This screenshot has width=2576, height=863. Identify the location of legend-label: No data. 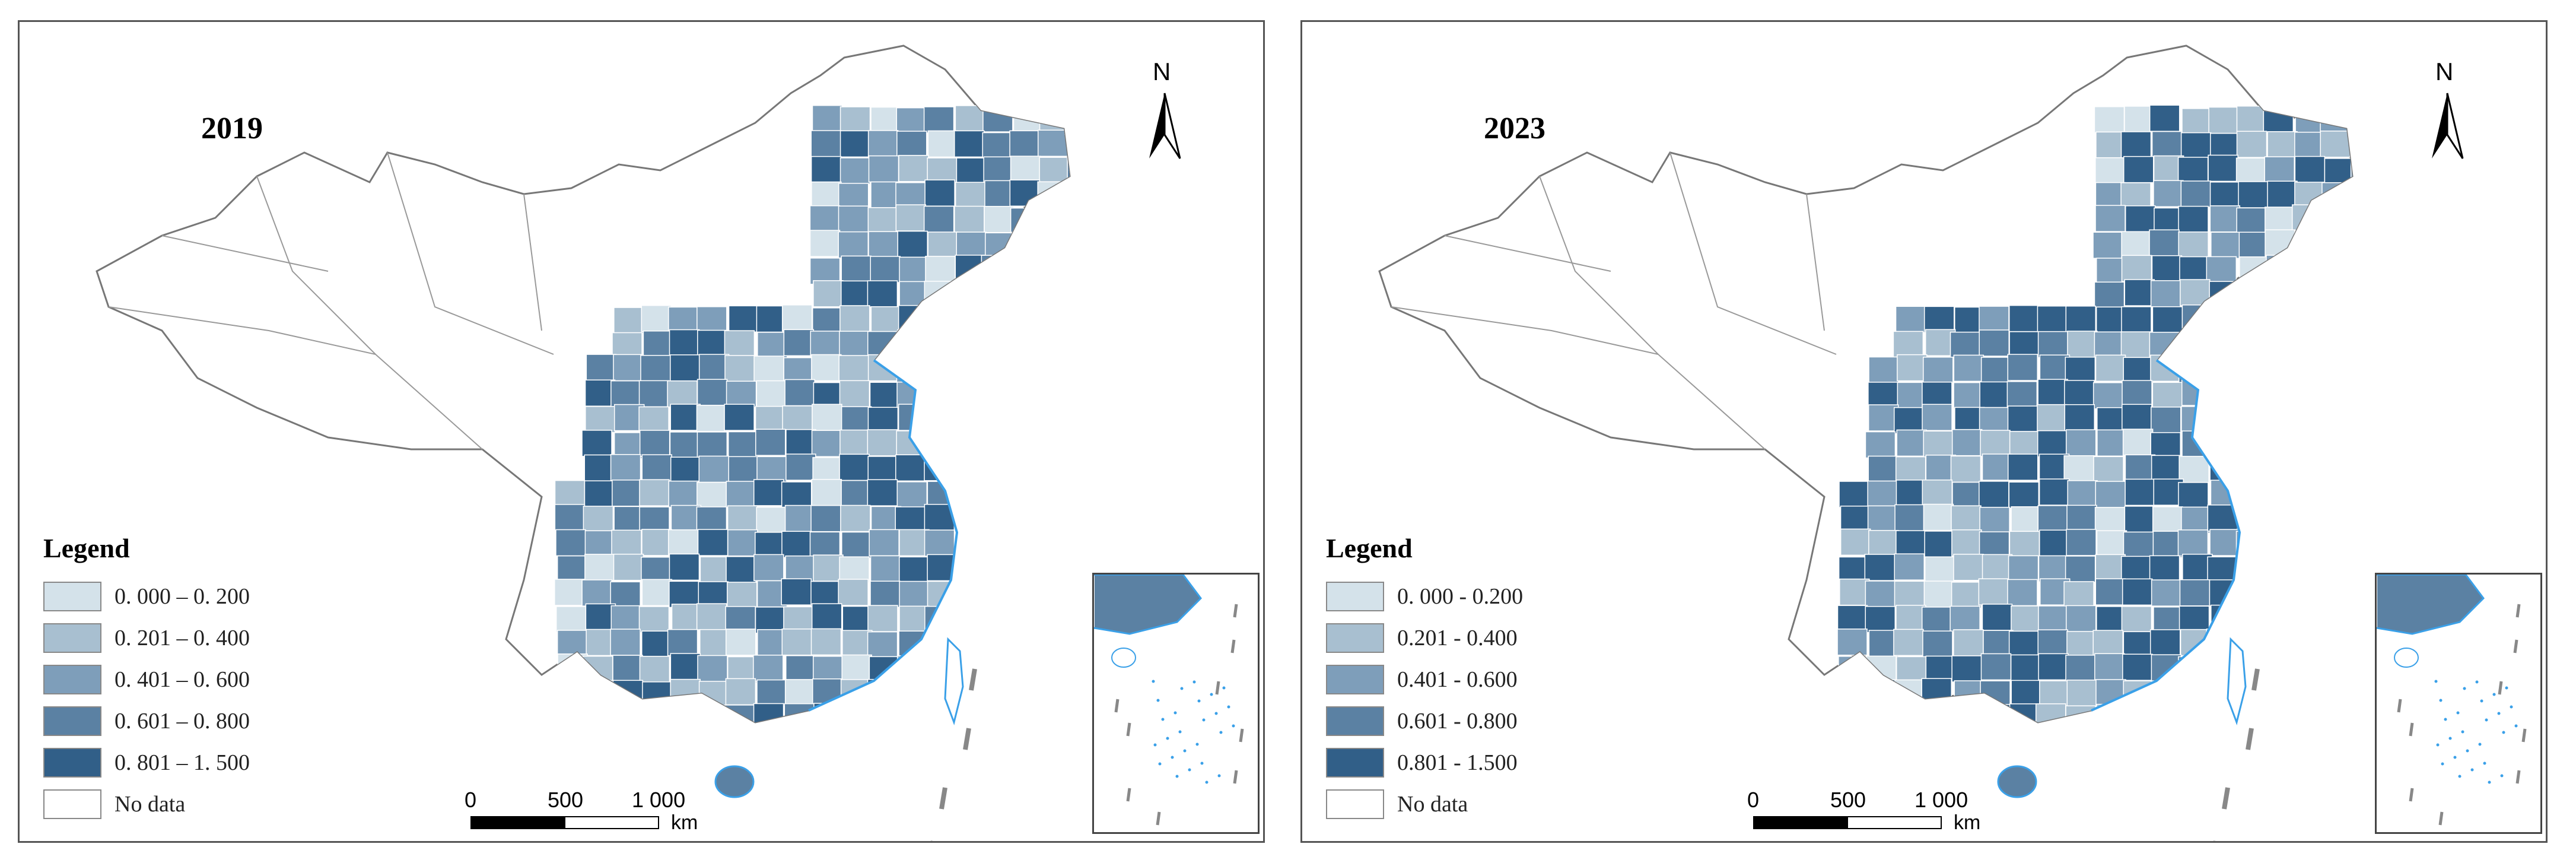
(1432, 804).